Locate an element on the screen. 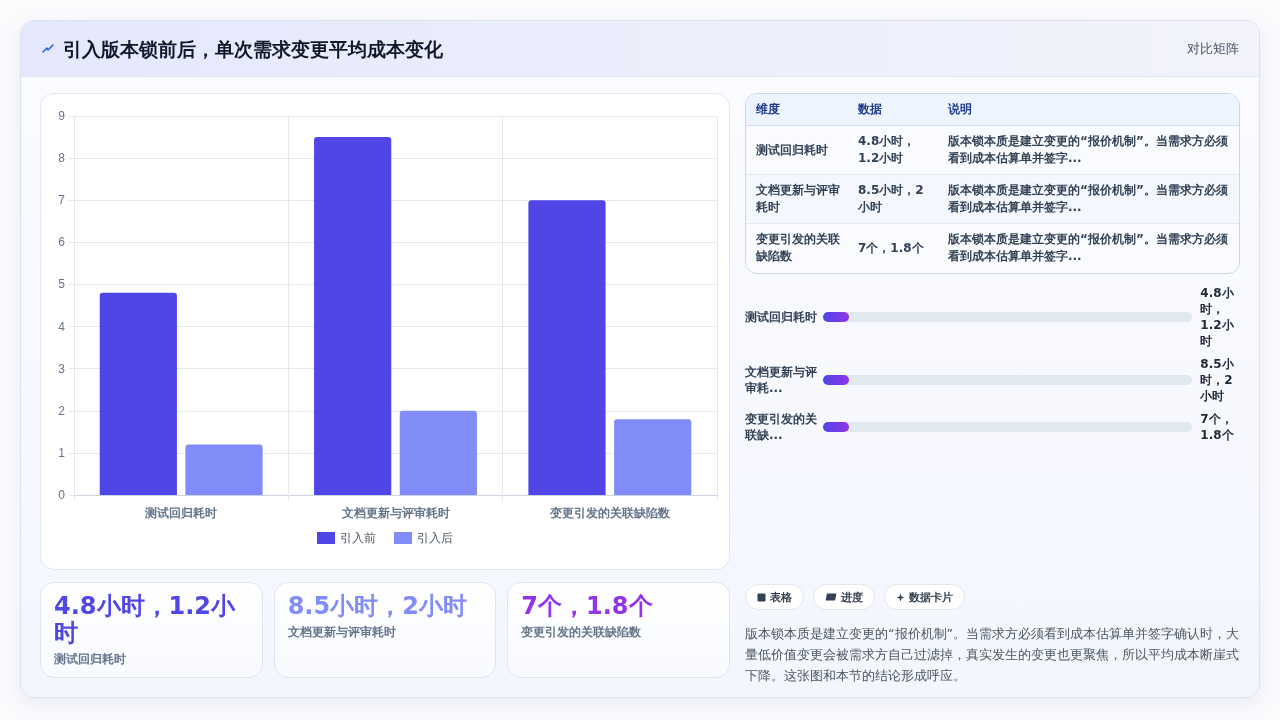 Image resolution: width=1280 pixels, height=720 pixels. x-tick-label: 变更引发的关联缺陷数 is located at coordinates (609, 513).